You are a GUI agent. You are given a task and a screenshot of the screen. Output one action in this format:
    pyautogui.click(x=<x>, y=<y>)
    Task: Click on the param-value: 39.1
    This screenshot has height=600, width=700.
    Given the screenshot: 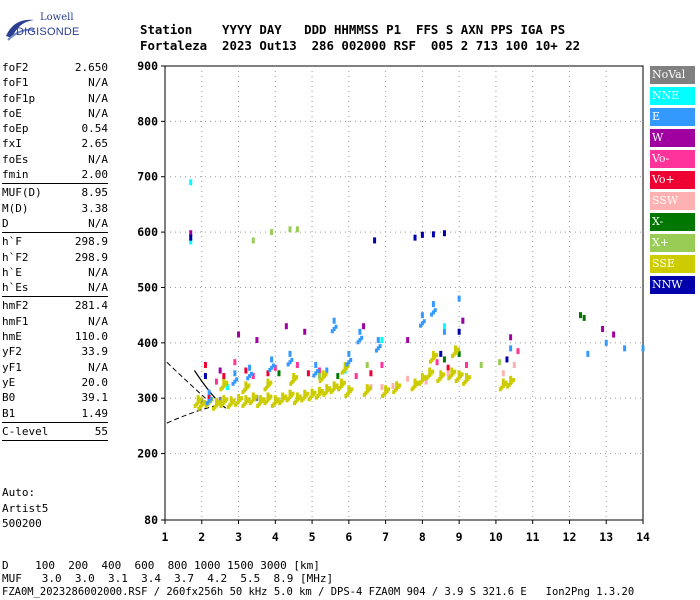 What is the action you would take?
    pyautogui.click(x=95, y=398)
    